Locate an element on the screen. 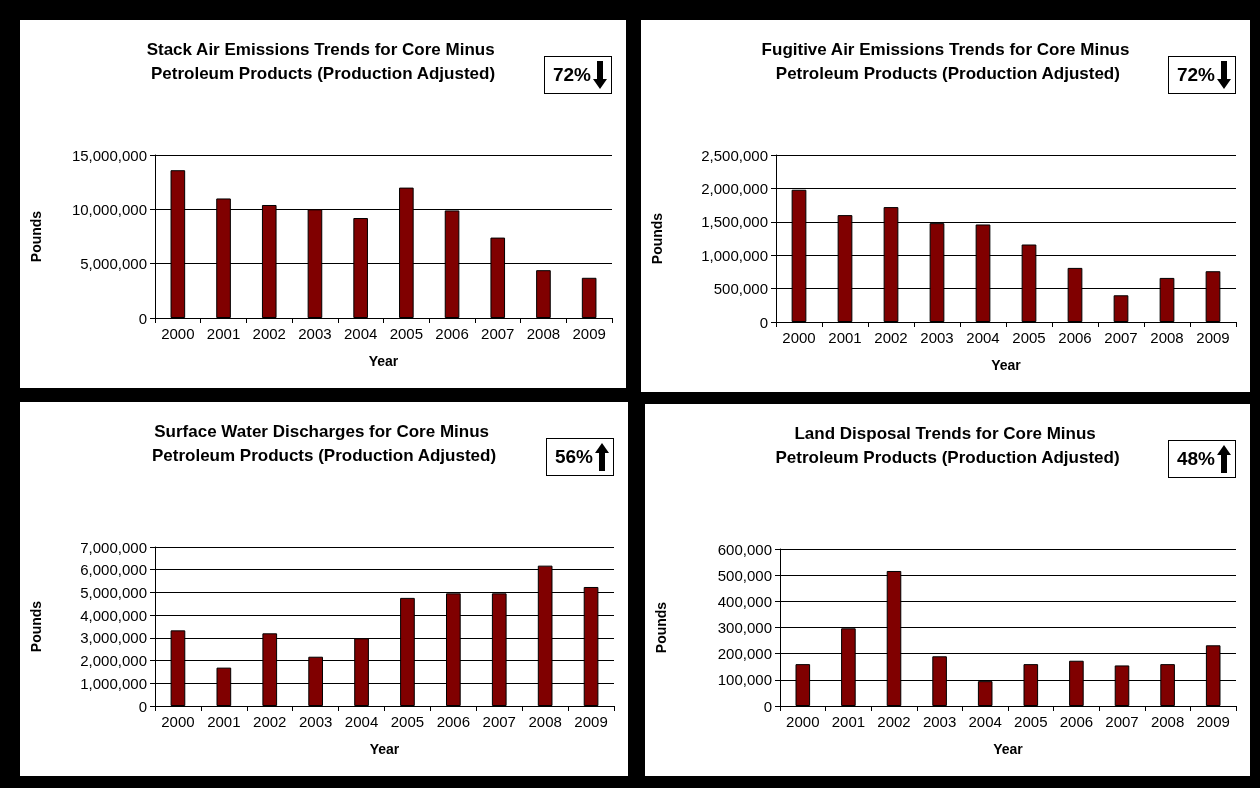  y-tick-label: 300,000 is located at coordinates (744, 627).